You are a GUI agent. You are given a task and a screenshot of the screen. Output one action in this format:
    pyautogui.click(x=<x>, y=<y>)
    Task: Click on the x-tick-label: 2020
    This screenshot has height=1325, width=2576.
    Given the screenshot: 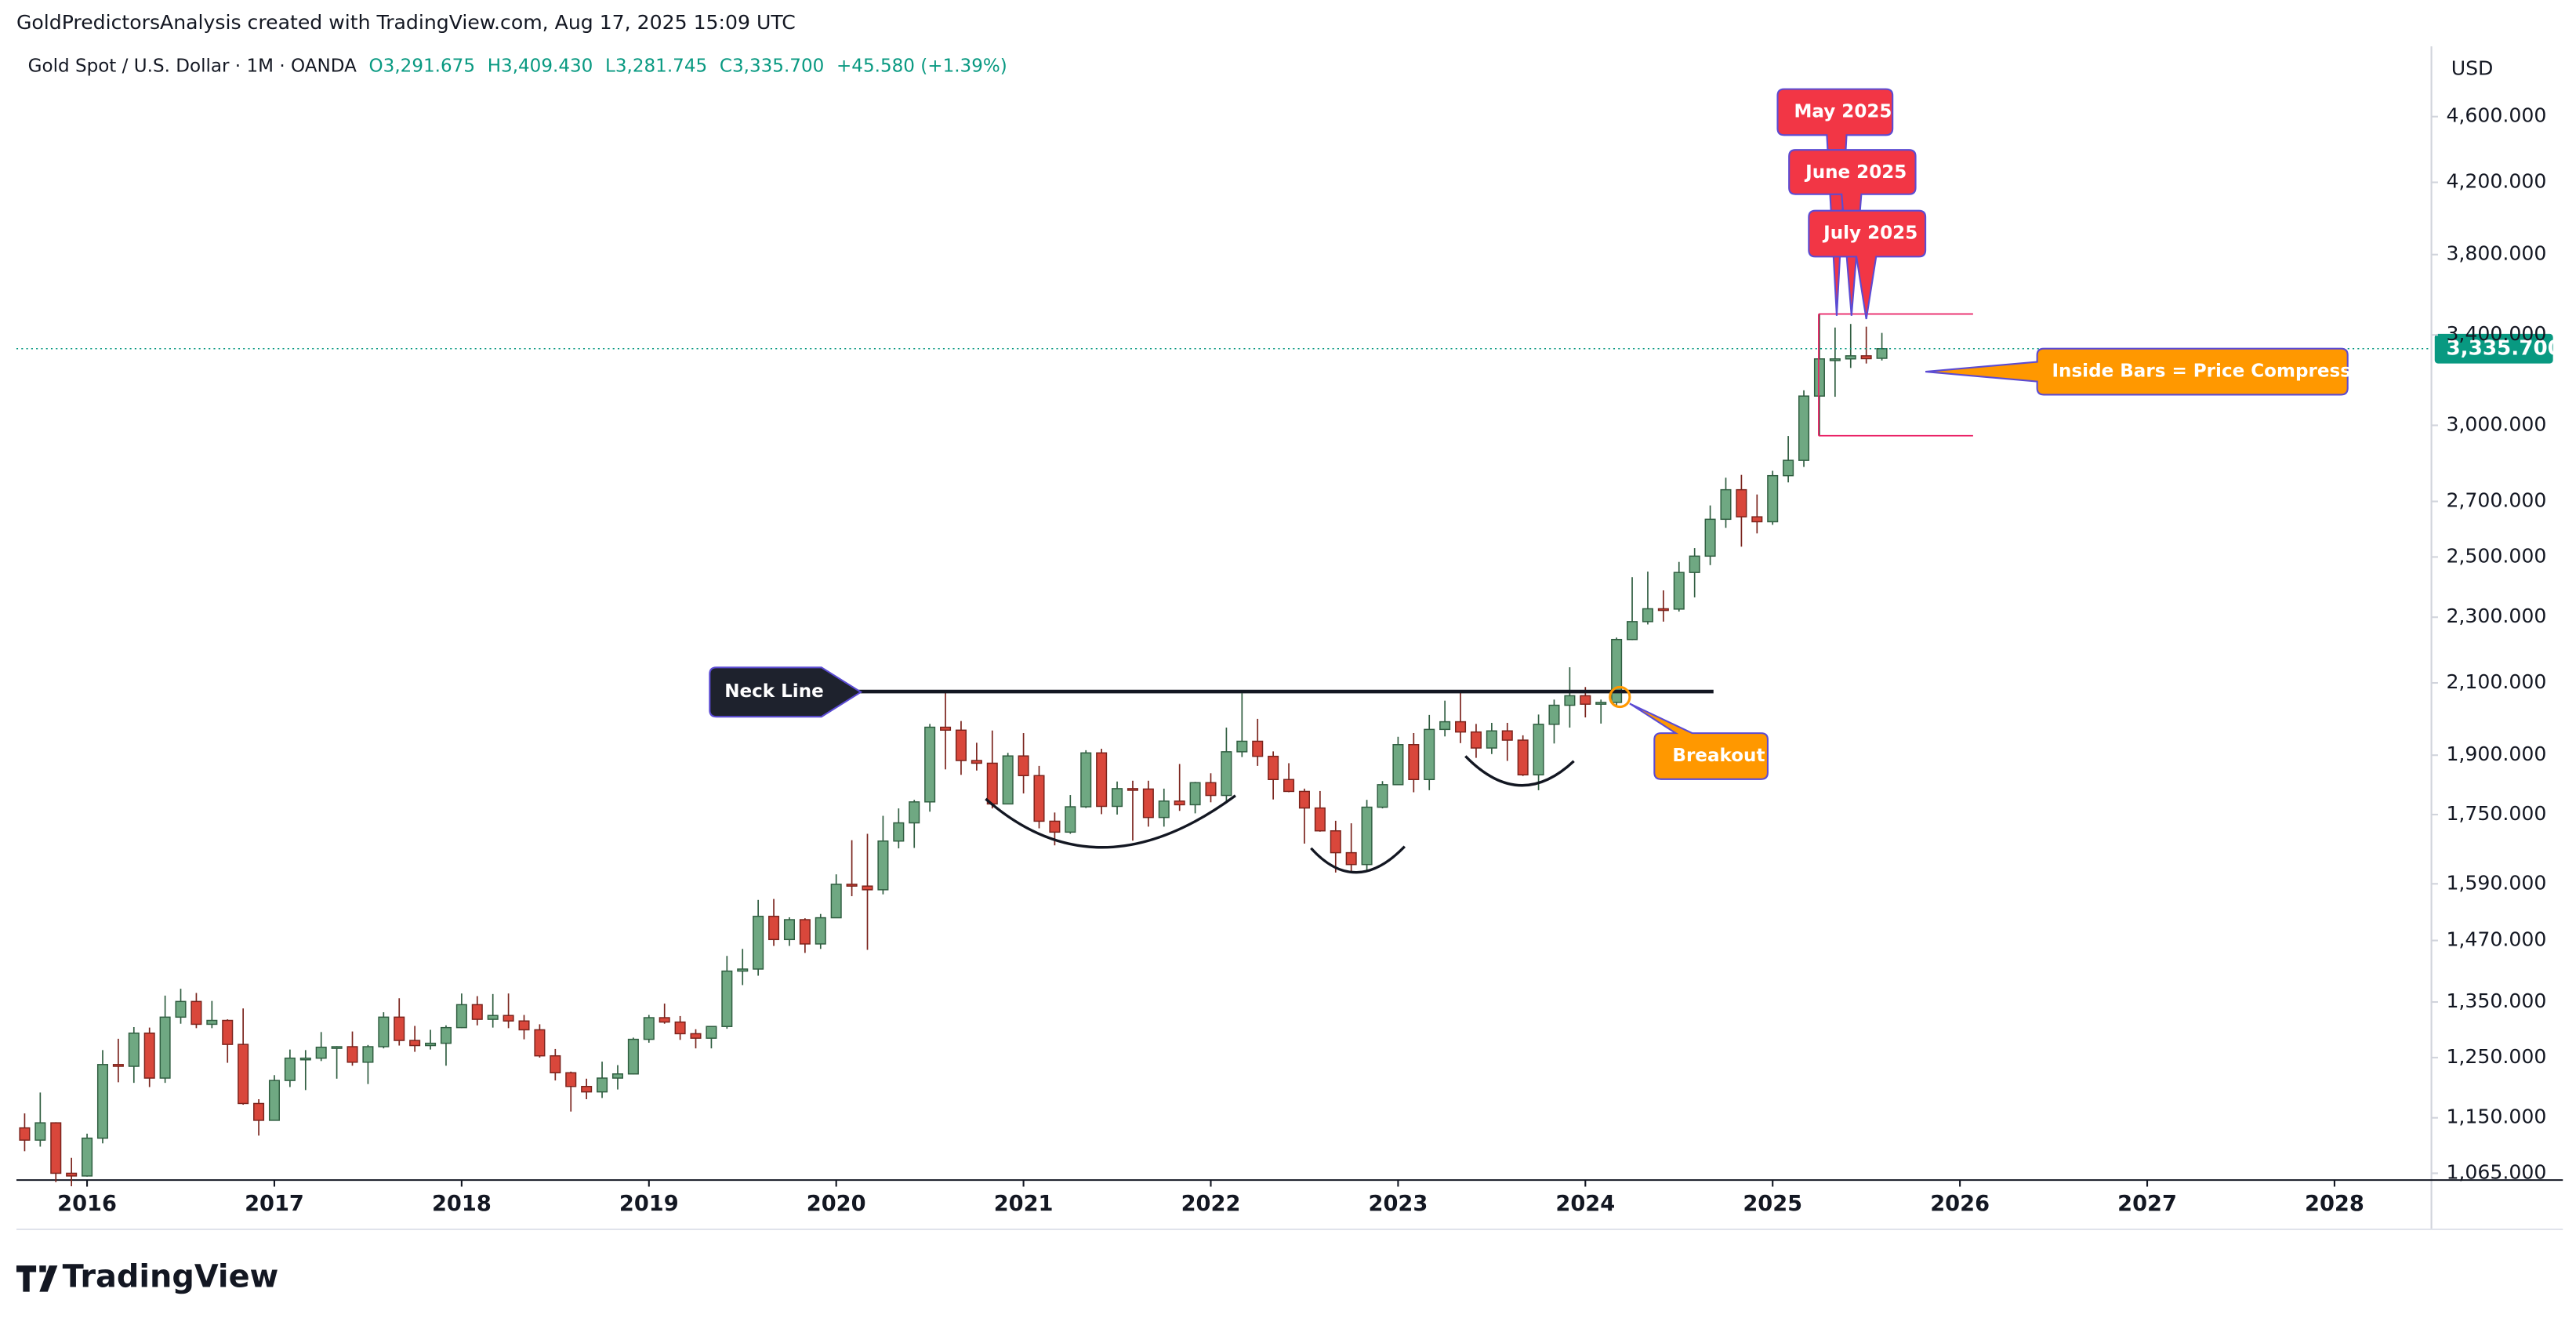 What is the action you would take?
    pyautogui.click(x=836, y=1204)
    